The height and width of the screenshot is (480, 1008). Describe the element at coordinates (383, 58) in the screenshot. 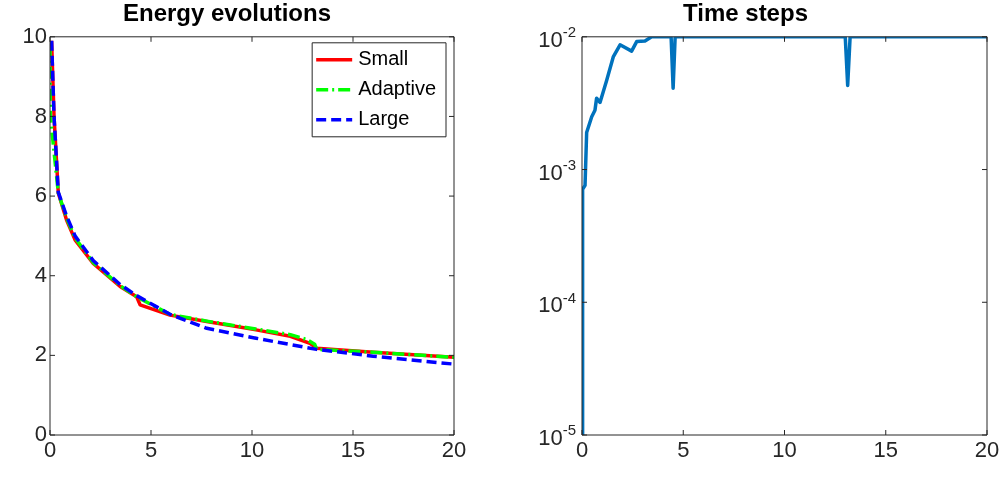

I see `legend-label: Small` at that location.